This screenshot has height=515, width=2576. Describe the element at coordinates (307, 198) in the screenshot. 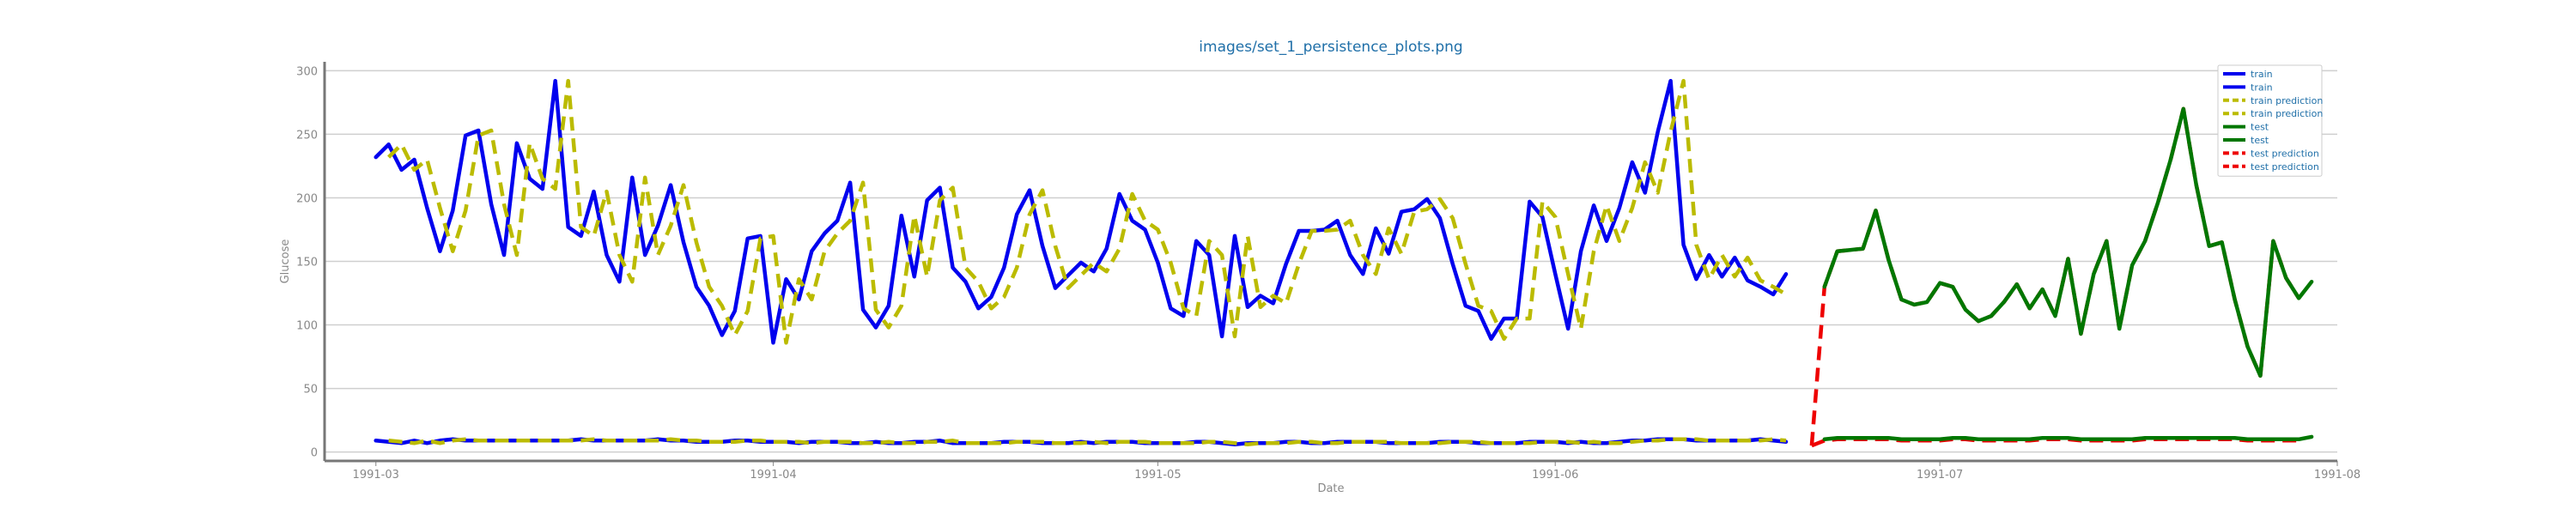

I see `y-tick-label: 200` at that location.